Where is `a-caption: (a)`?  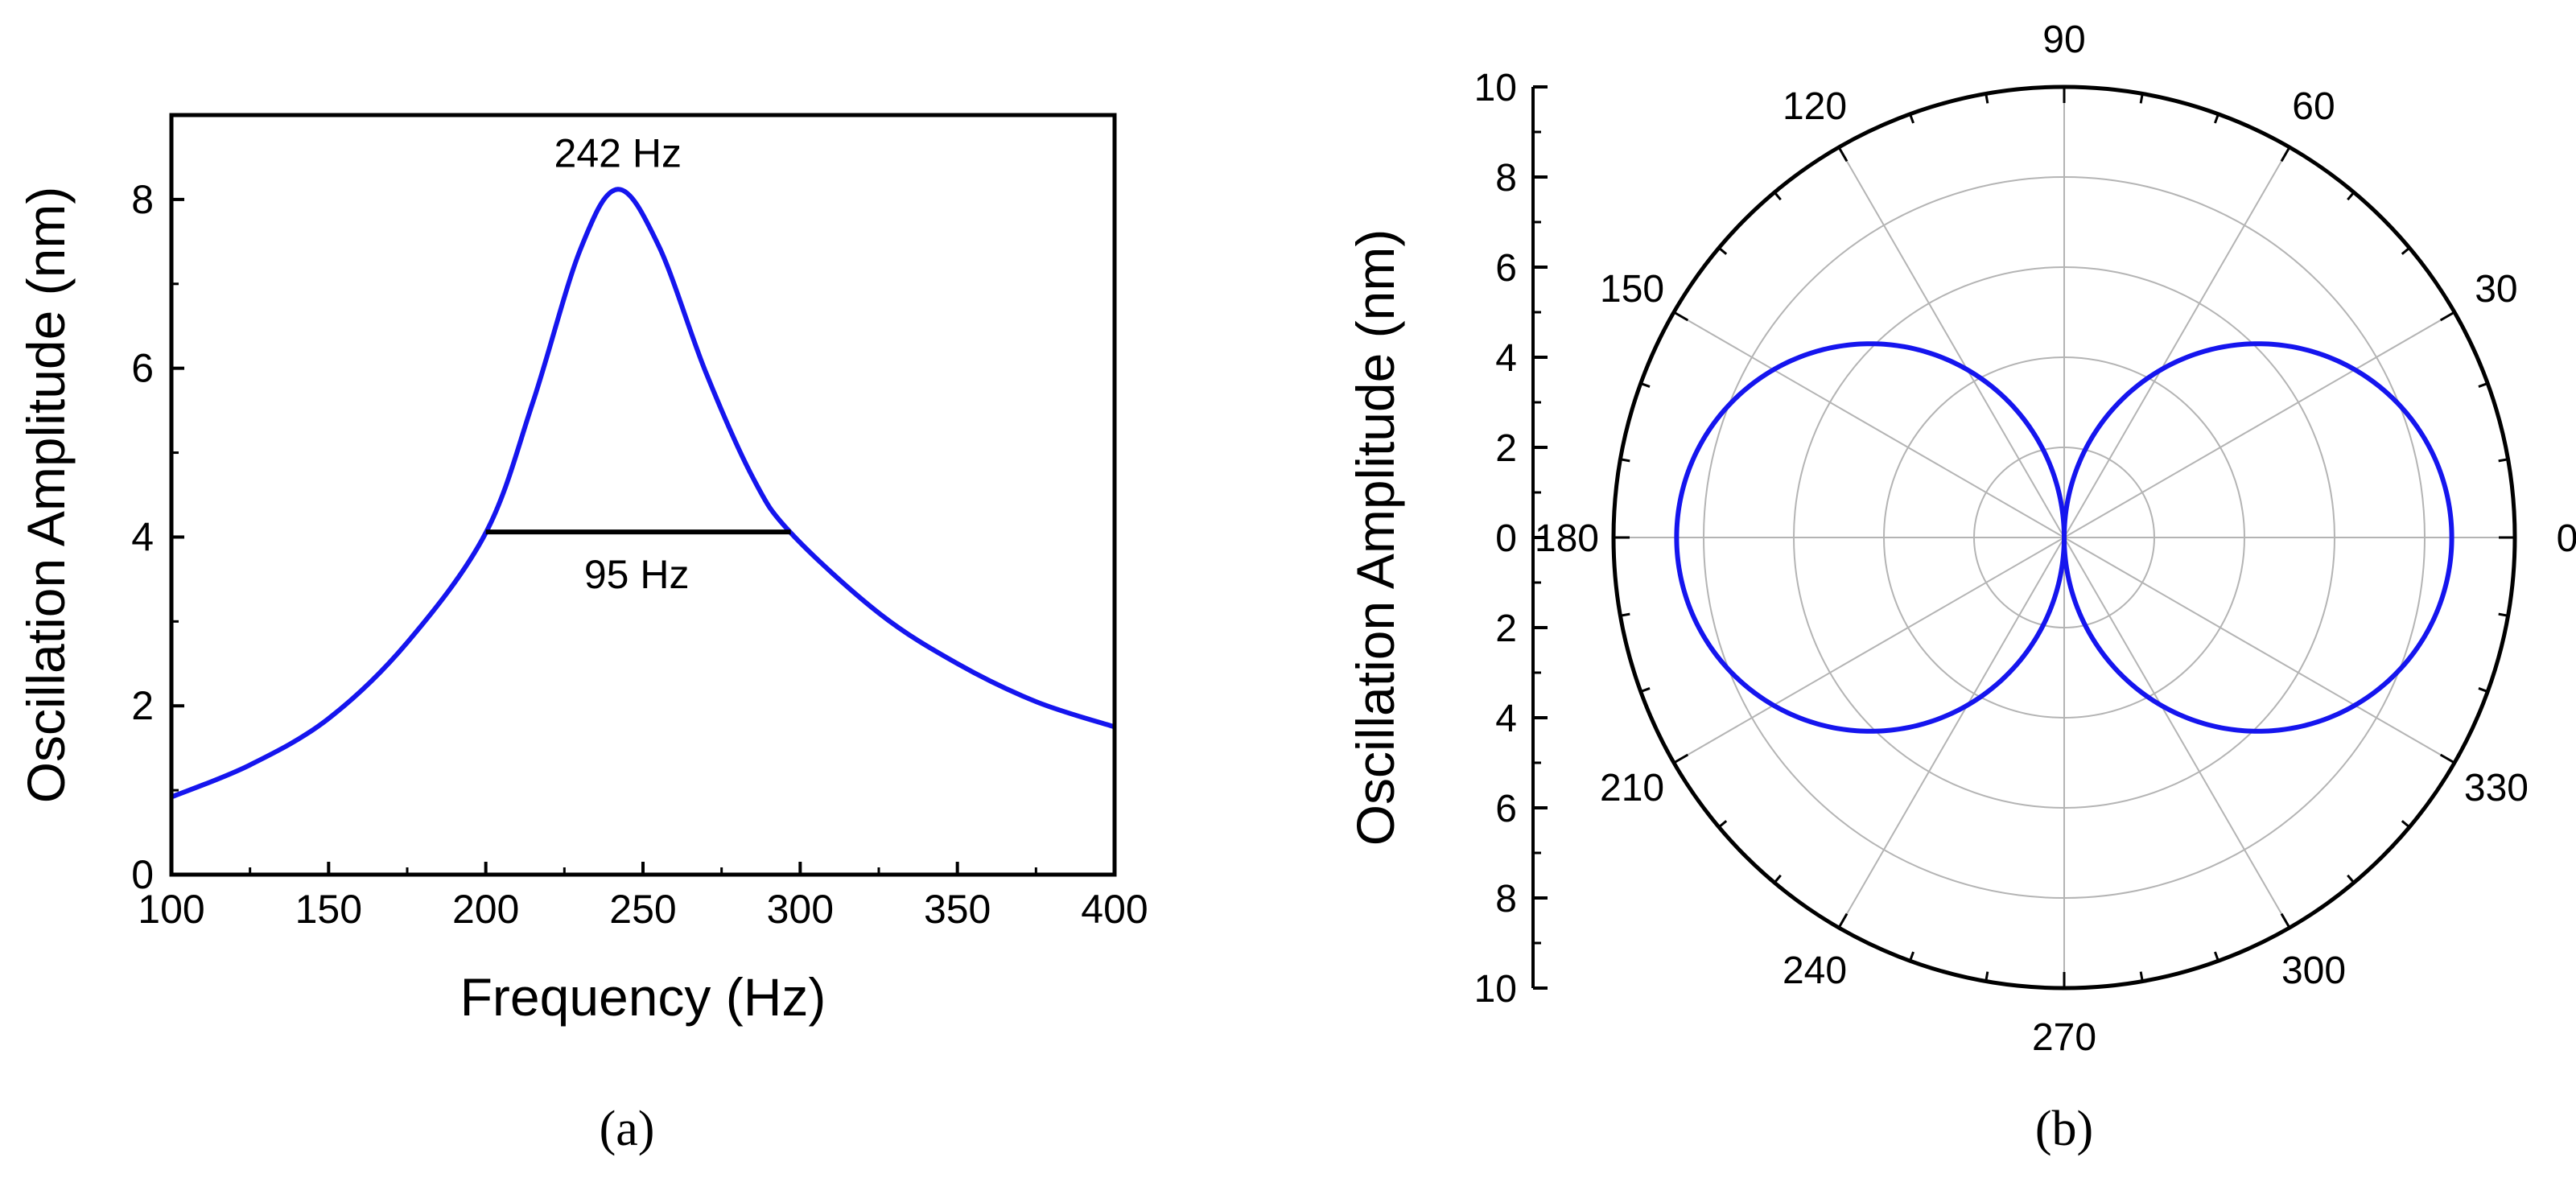
a-caption: (a) is located at coordinates (627, 1129).